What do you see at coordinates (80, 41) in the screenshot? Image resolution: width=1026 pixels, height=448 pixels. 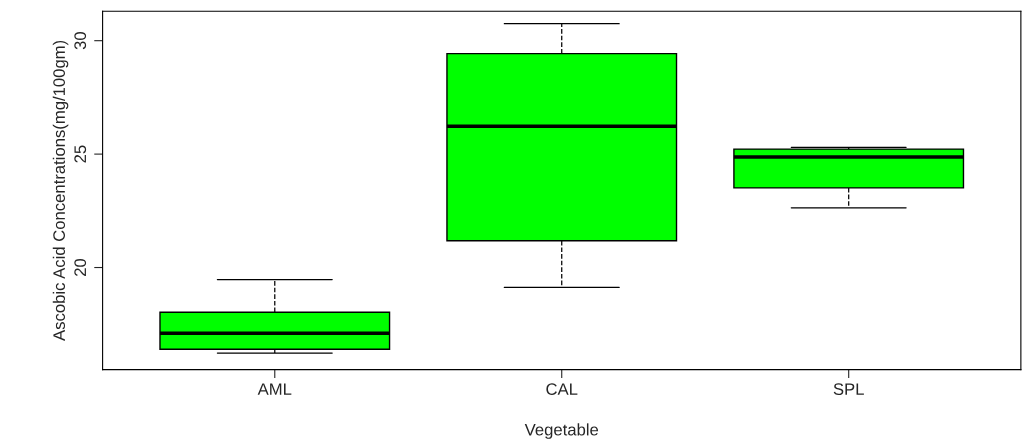 I see `y-tick-label: 30` at bounding box center [80, 41].